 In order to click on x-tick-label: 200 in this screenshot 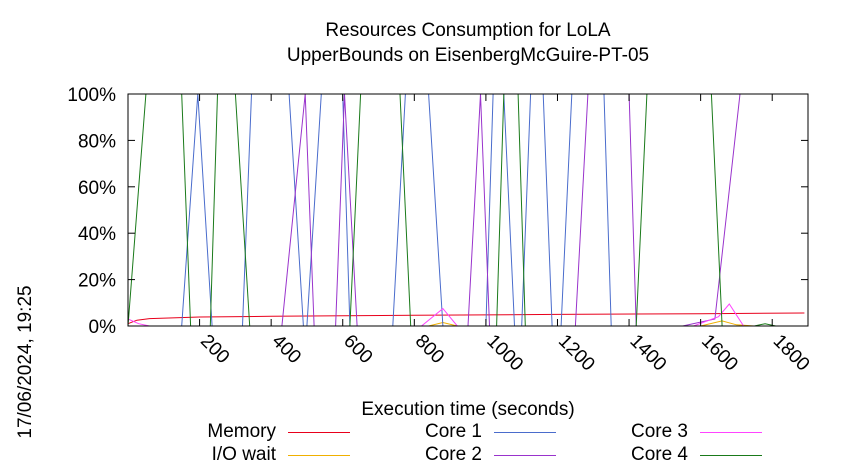, I will do `click(214, 349)`.